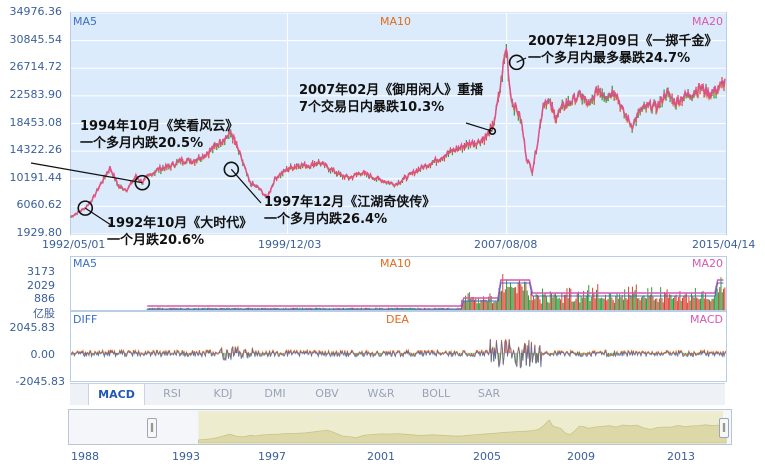 The height and width of the screenshot is (475, 765). I want to click on macd-panel, so click(398, 346).